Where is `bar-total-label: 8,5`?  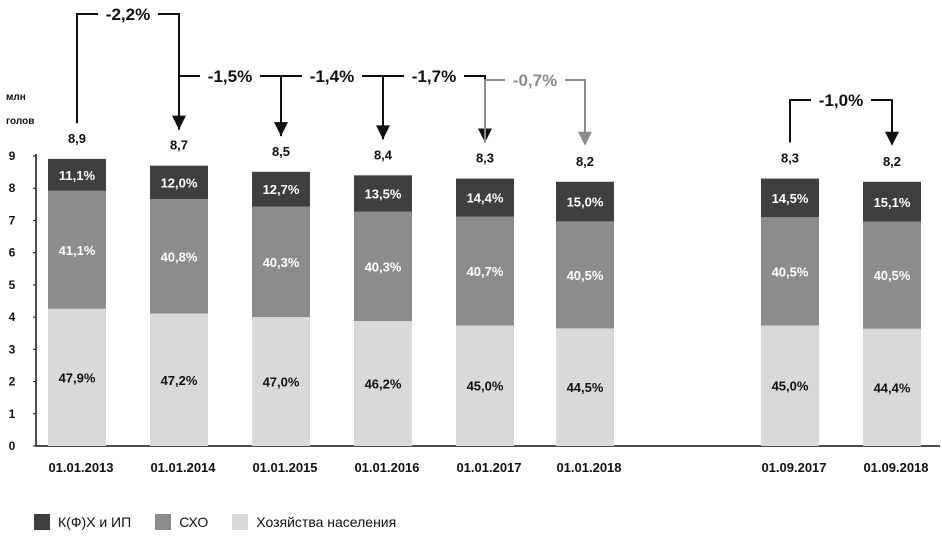 bar-total-label: 8,5 is located at coordinates (281, 151).